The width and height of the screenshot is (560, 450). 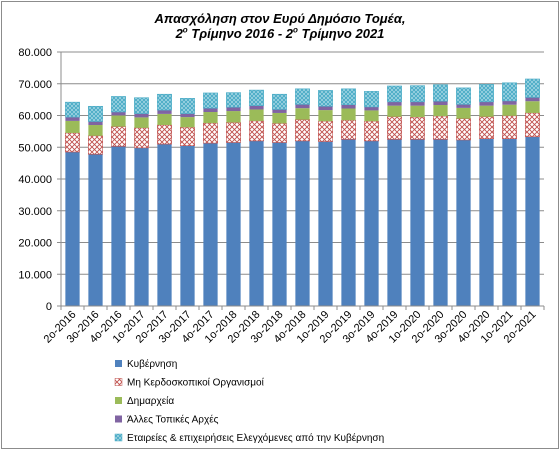 What do you see at coordinates (280, 18) in the screenshot?
I see `chart-title-line1: Απασχόληση στον Ευρύ Δημόσιο Τομέα,` at bounding box center [280, 18].